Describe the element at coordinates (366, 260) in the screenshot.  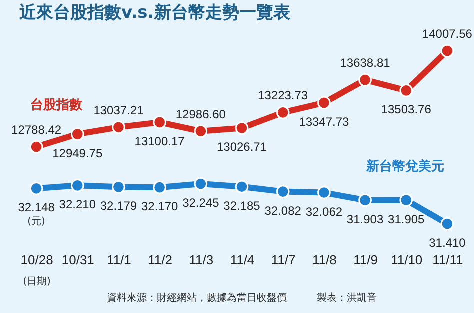
I see `x-tick-label: 11/9` at that location.